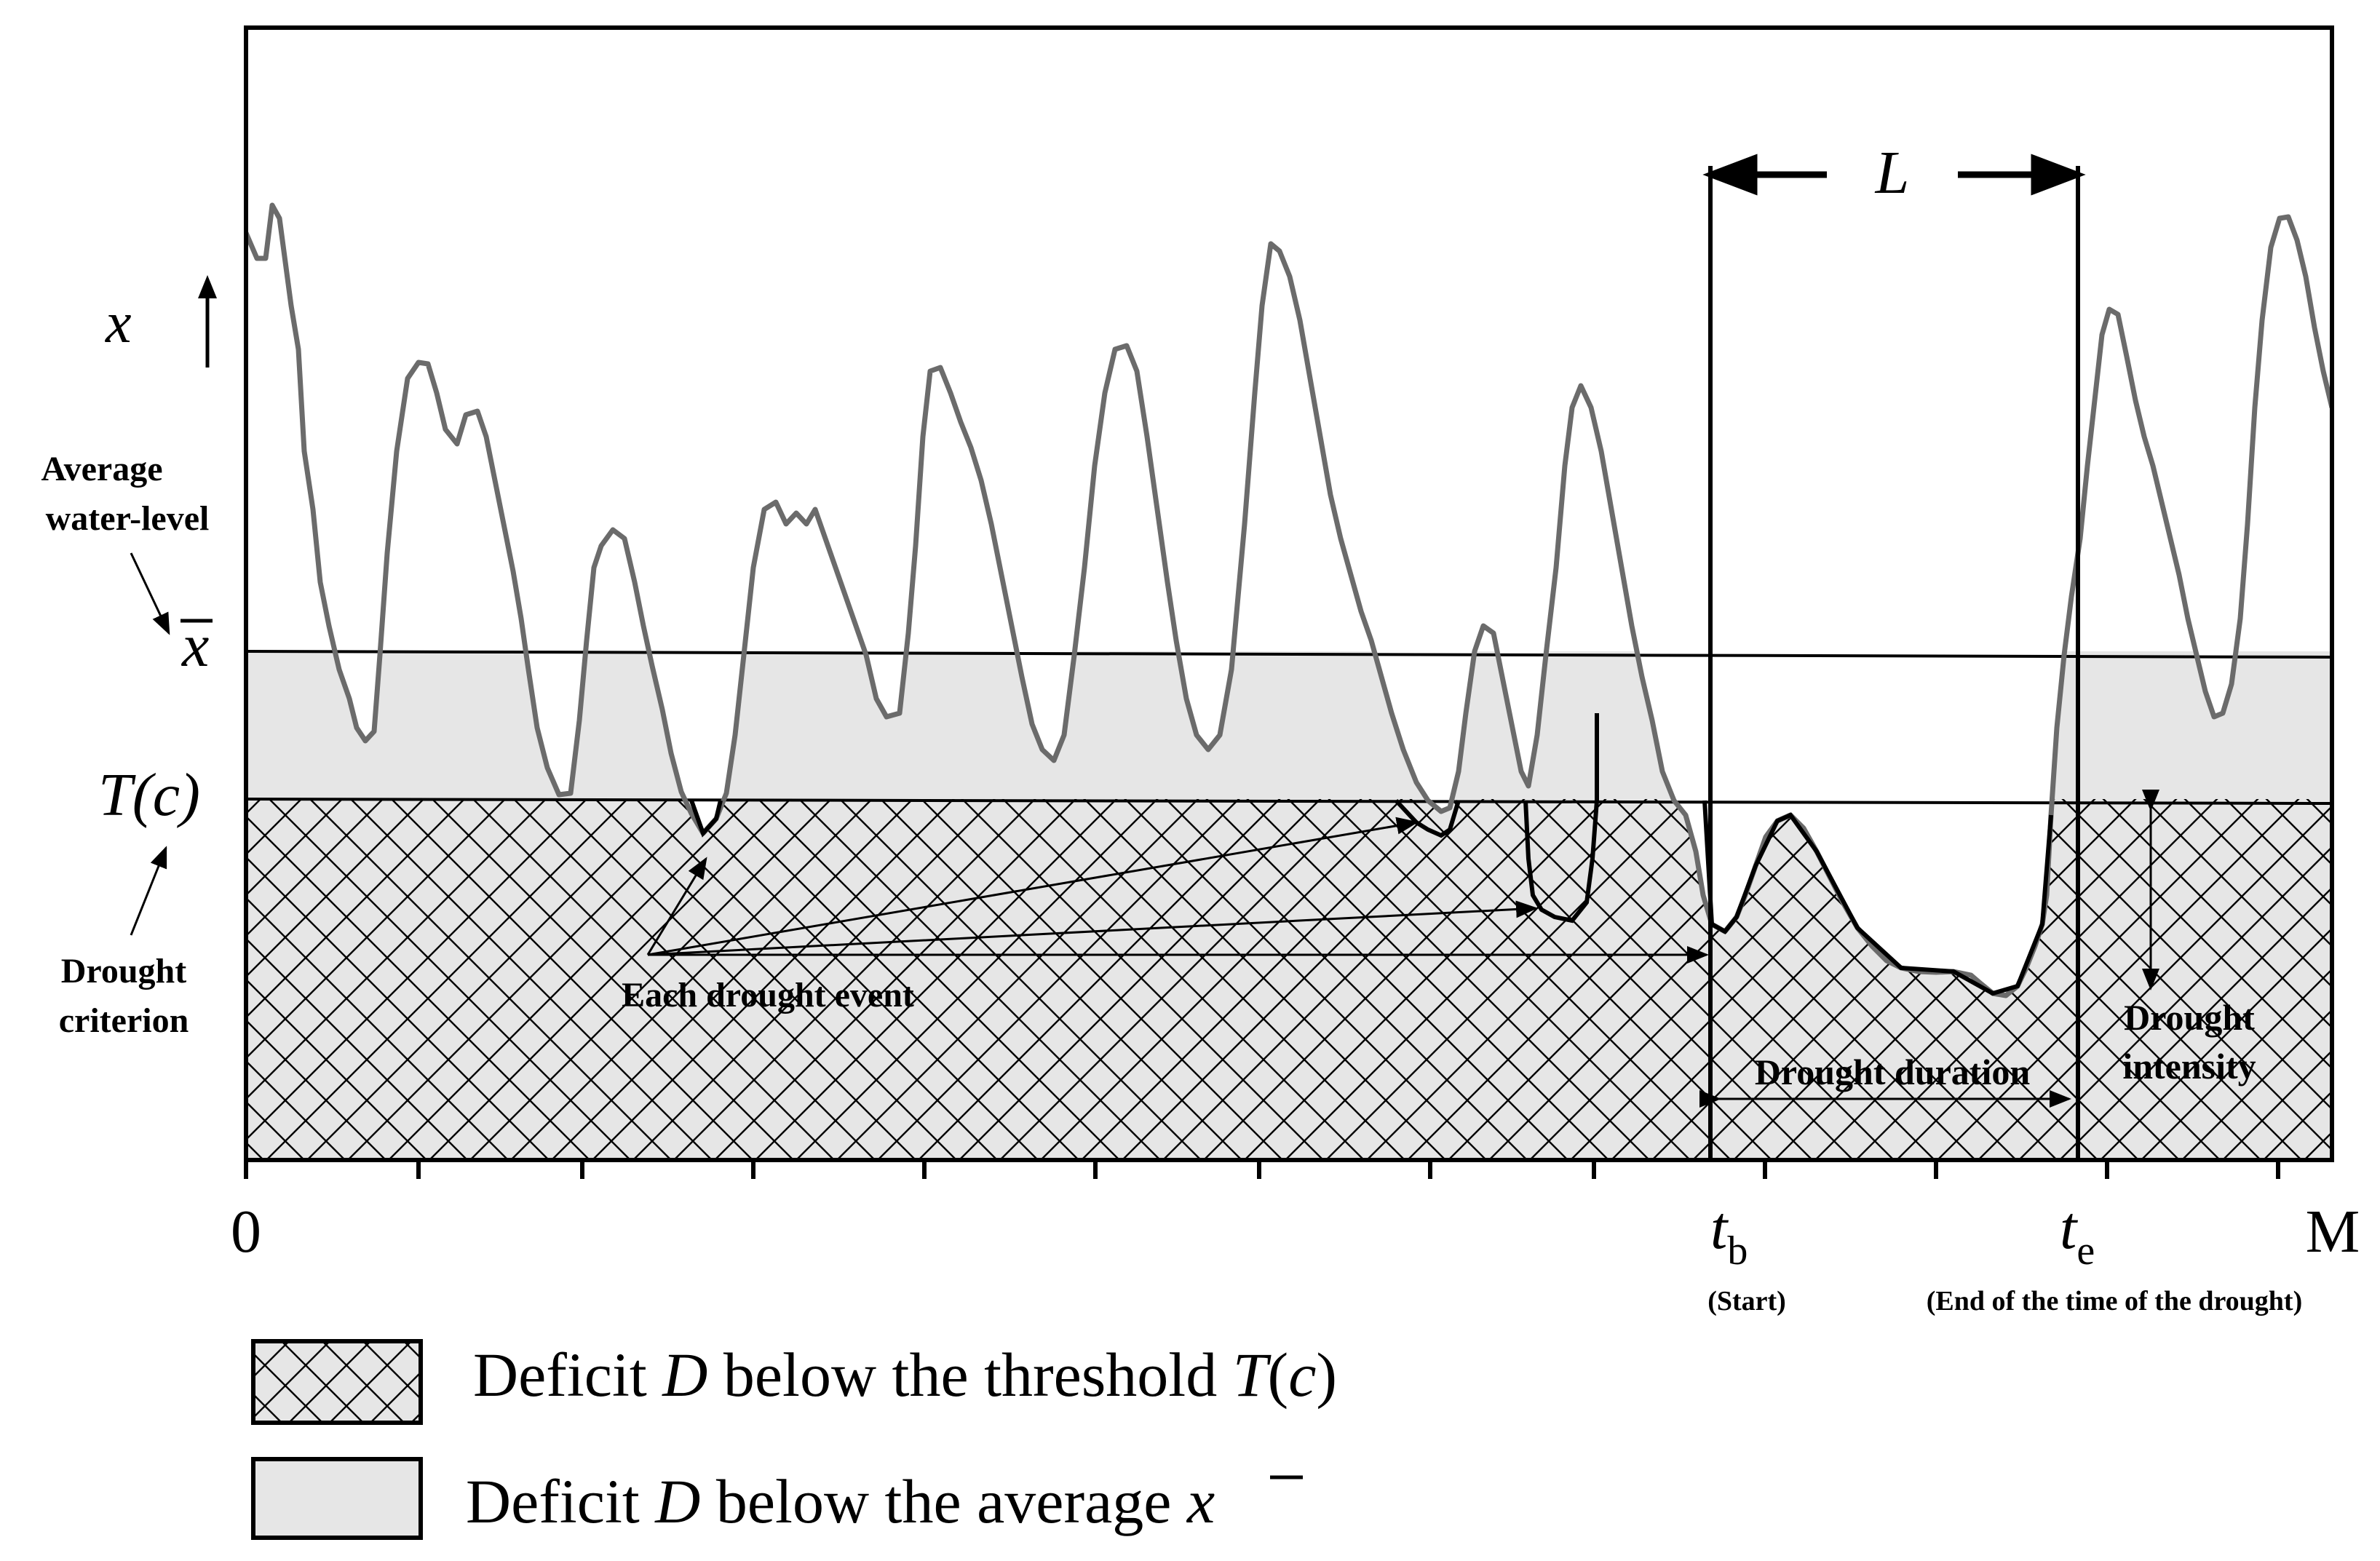  Describe the element at coordinates (148, 891) in the screenshot. I see `criterion-pointer-arrow` at that location.